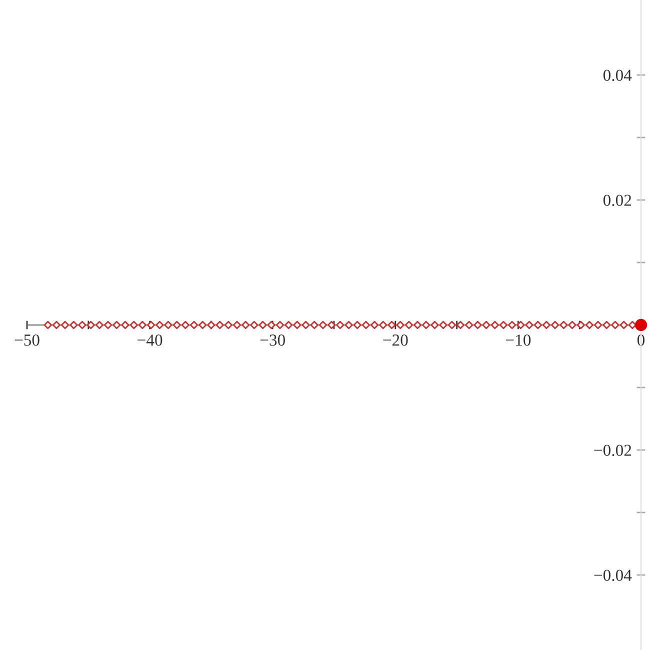  What do you see at coordinates (272, 340) in the screenshot?
I see `x-tick-label: −30` at bounding box center [272, 340].